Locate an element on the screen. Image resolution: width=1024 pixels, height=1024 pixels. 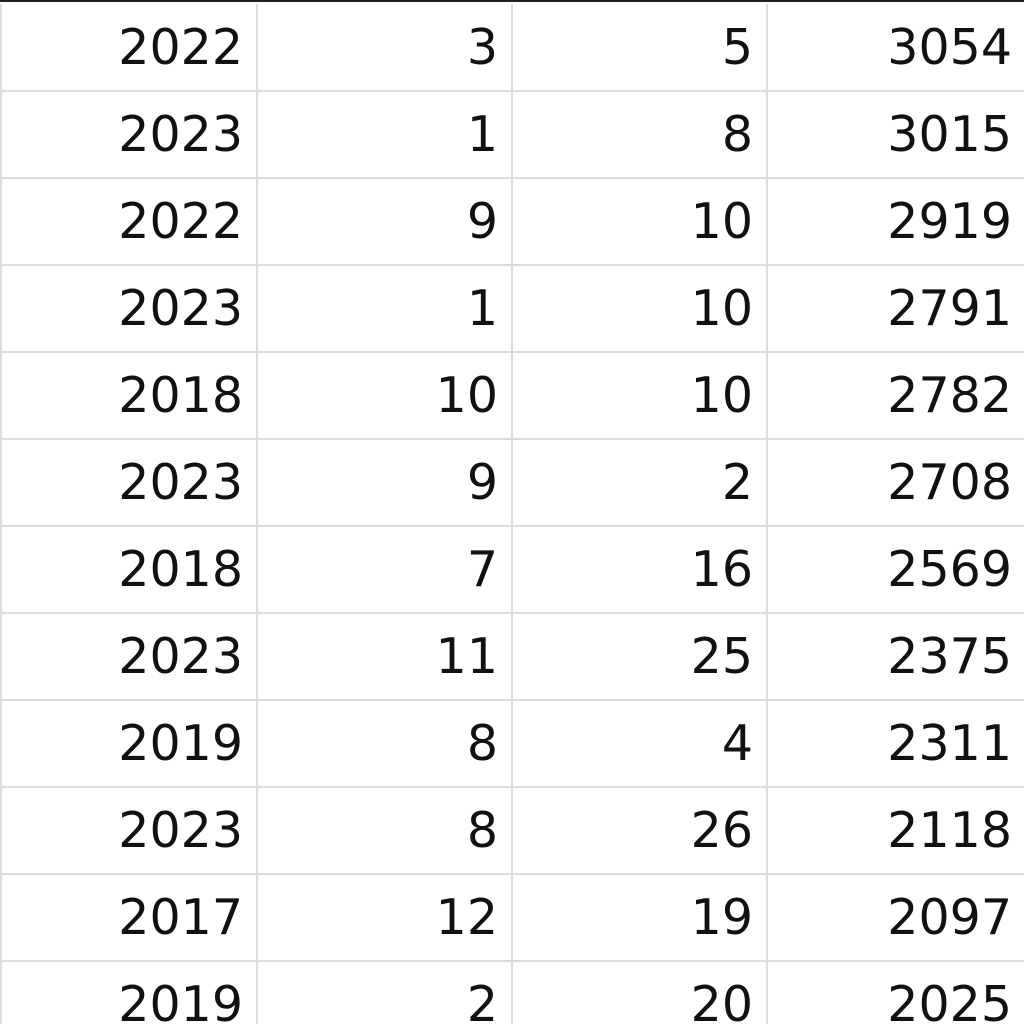
cell-col-c: 20 is located at coordinates (640, 992).